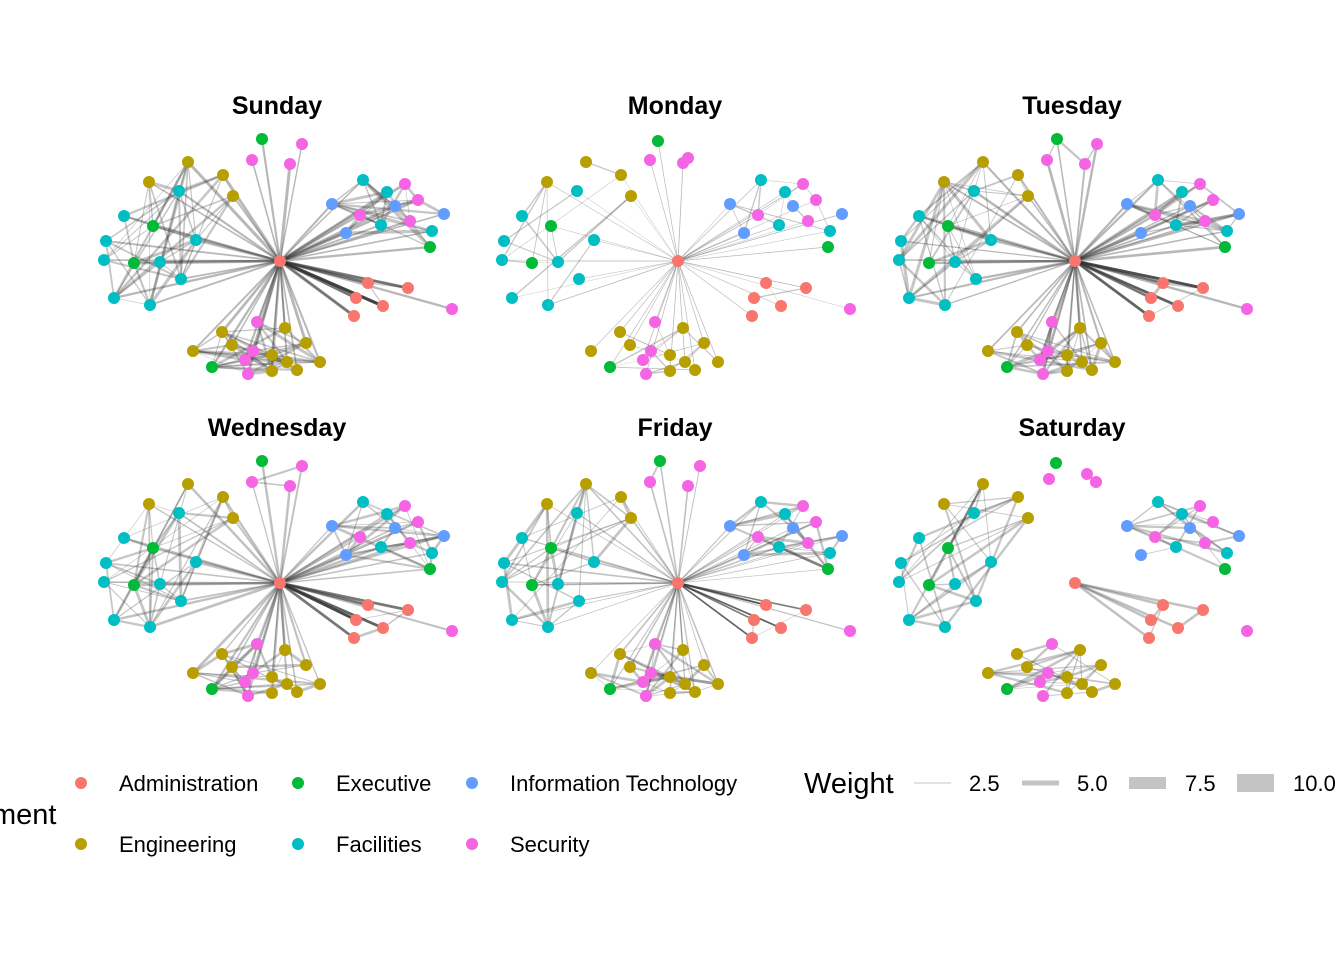  Describe the element at coordinates (623, 783) in the screenshot. I see `legend-label-information-technology: Information Technology` at that location.